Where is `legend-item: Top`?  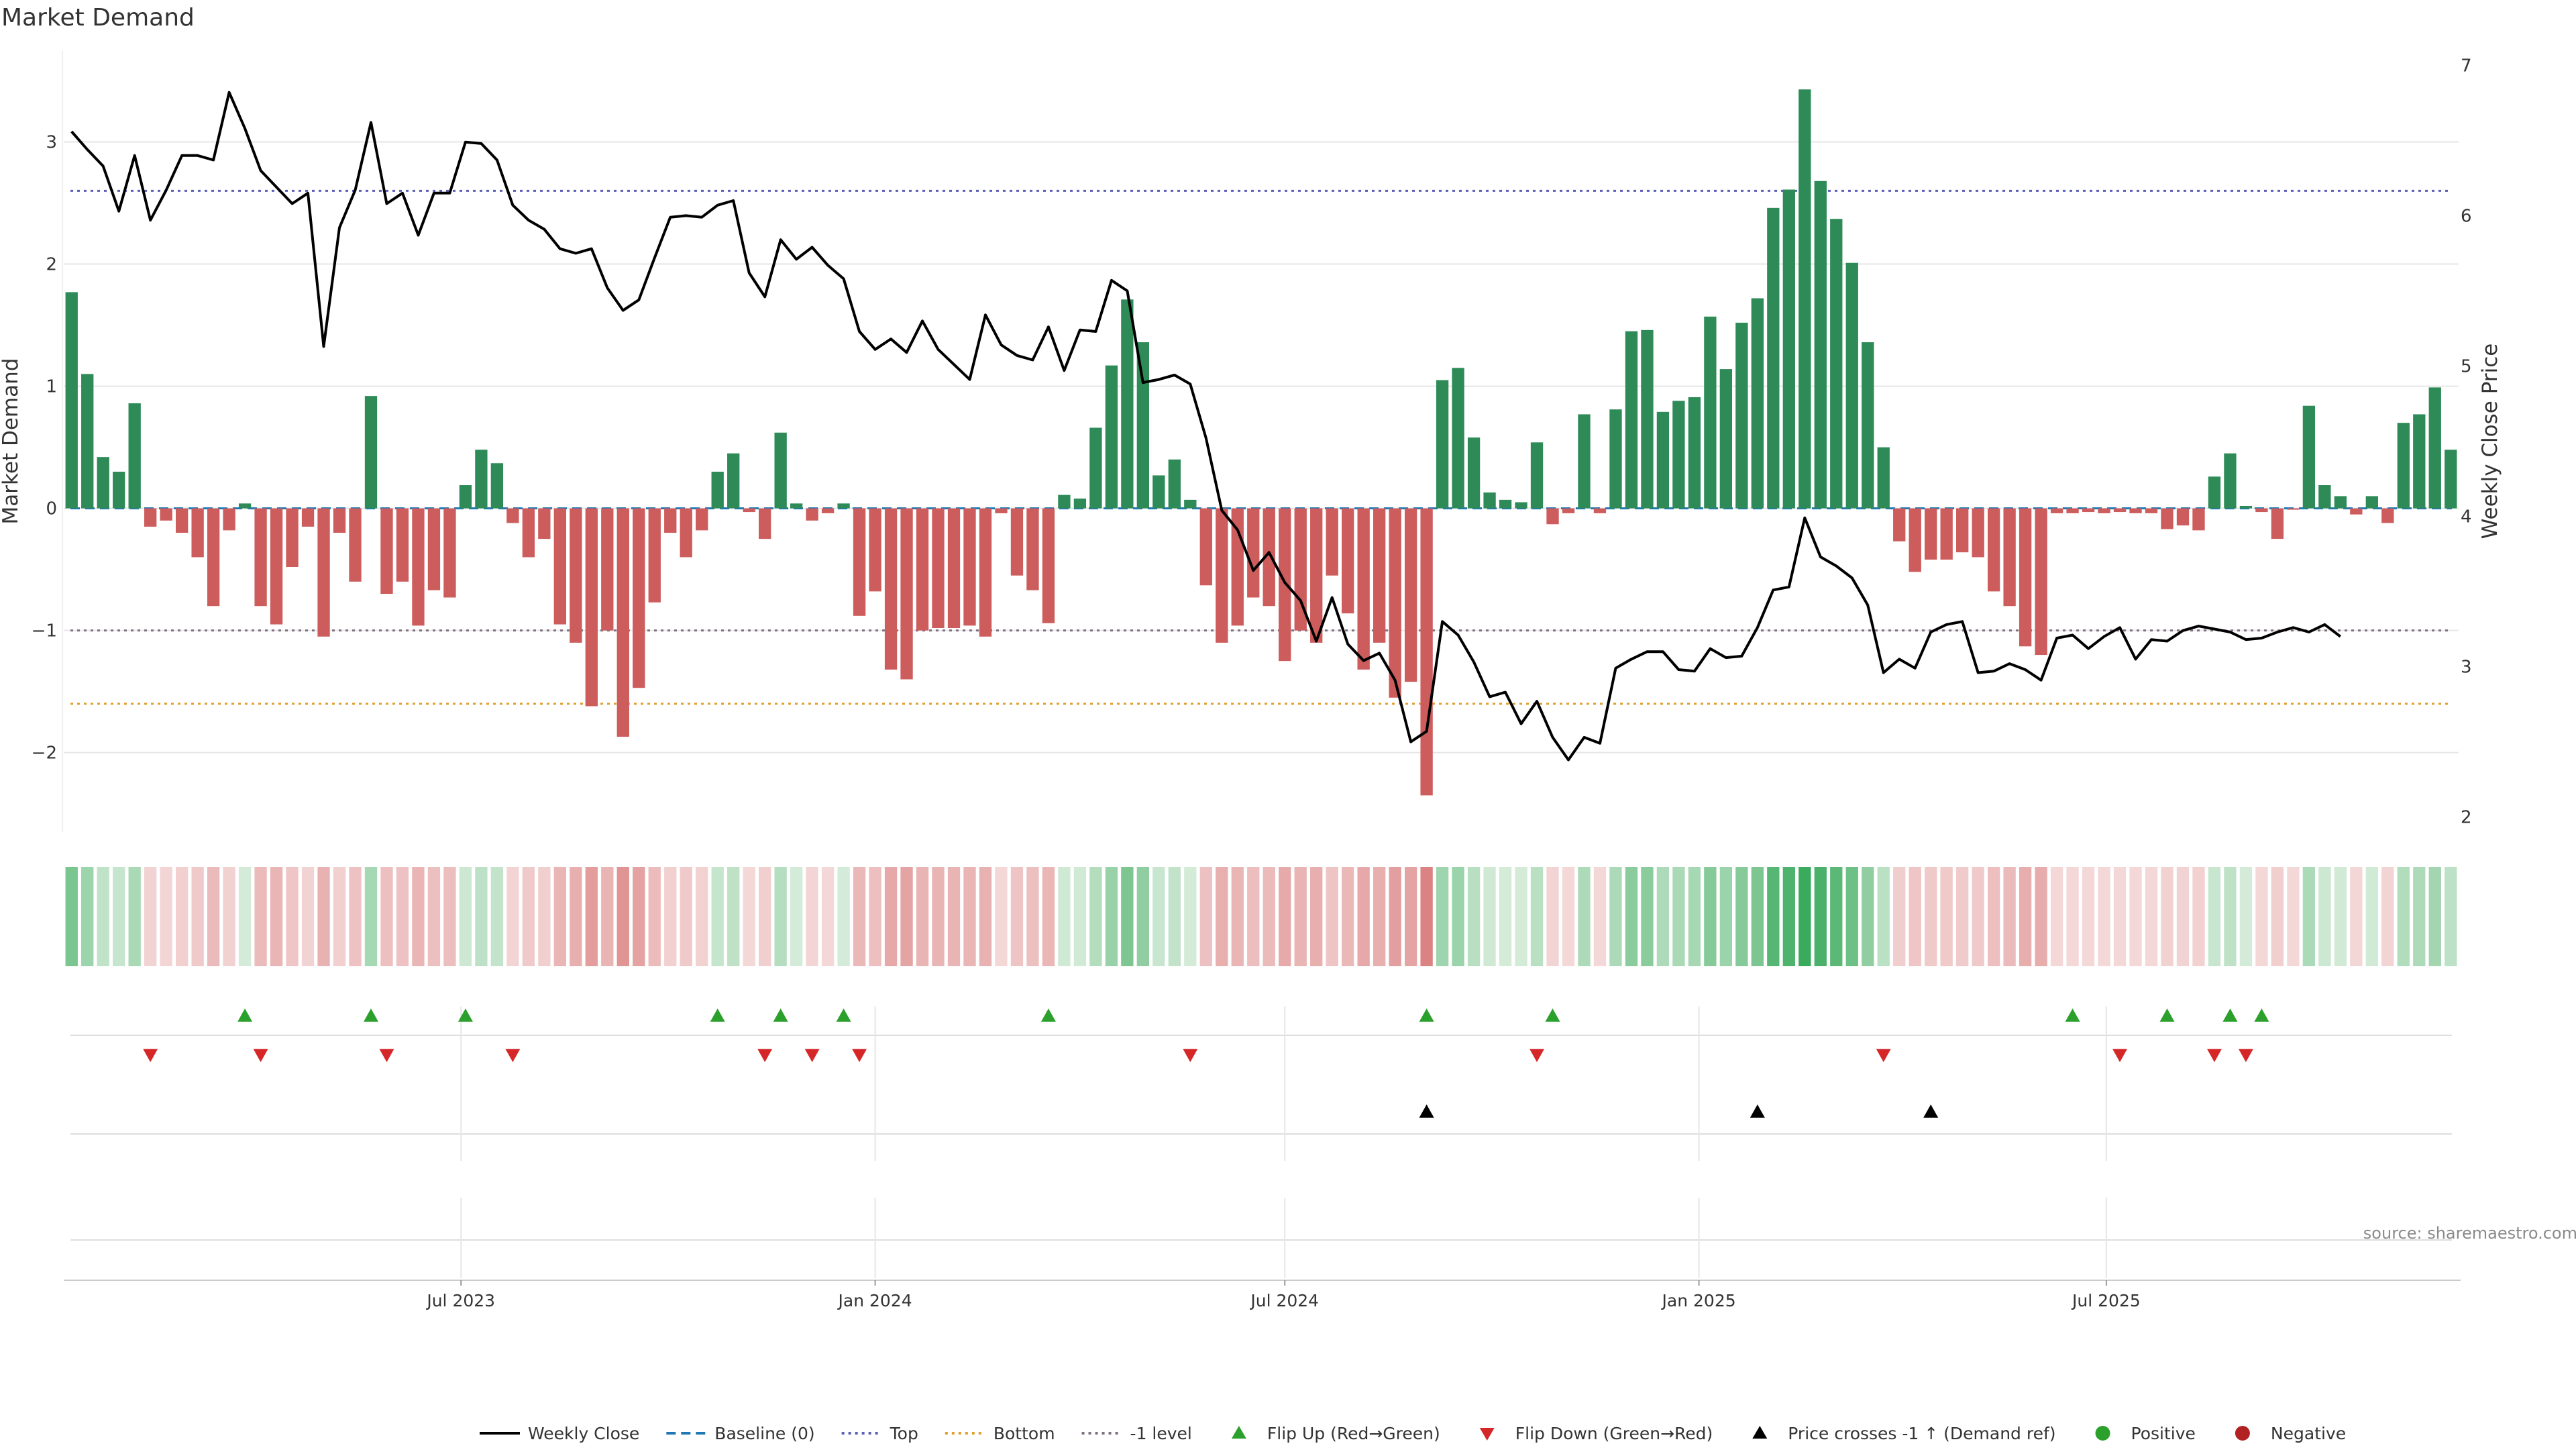 legend-item: Top is located at coordinates (879, 1434).